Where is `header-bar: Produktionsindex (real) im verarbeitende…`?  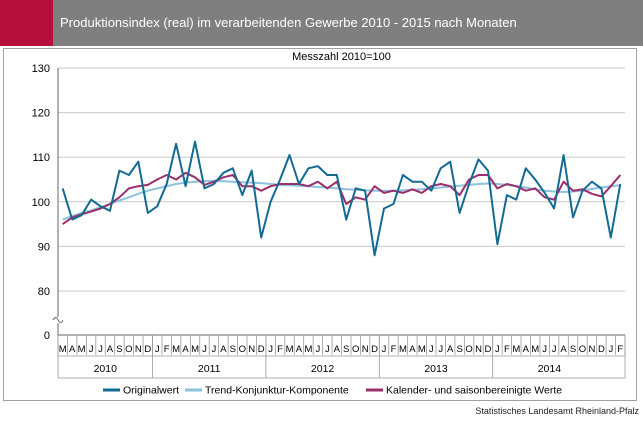 header-bar: Produktionsindex (real) im verarbeitende… is located at coordinates (321, 23).